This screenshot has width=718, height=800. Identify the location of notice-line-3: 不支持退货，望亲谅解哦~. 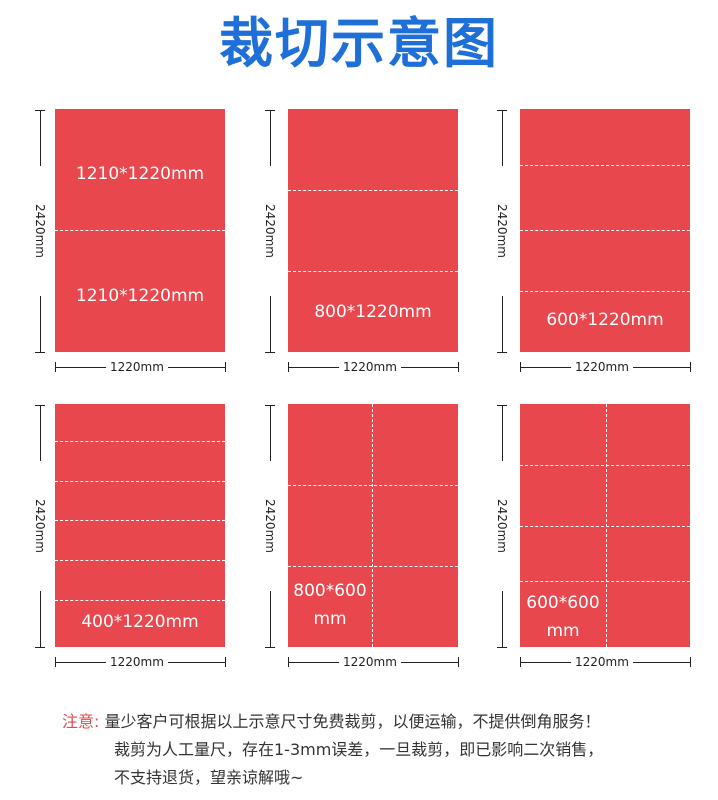
(209, 777).